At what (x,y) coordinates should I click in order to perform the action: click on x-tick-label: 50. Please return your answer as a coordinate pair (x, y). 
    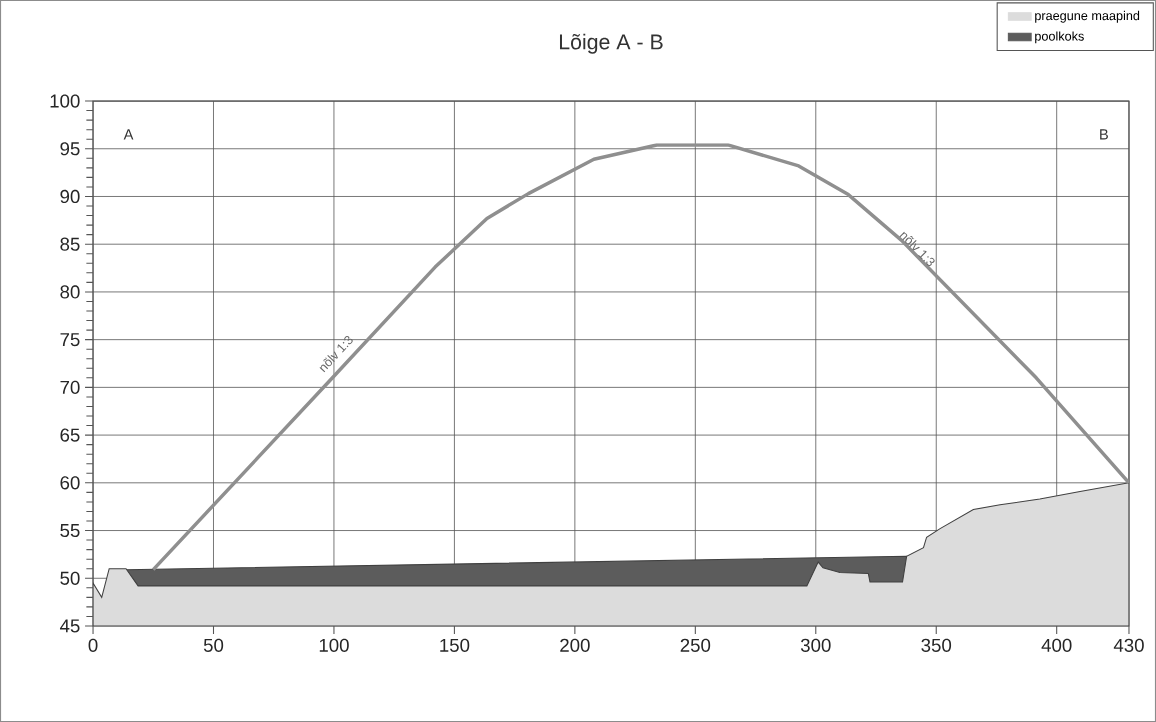
    Looking at the image, I should click on (213, 645).